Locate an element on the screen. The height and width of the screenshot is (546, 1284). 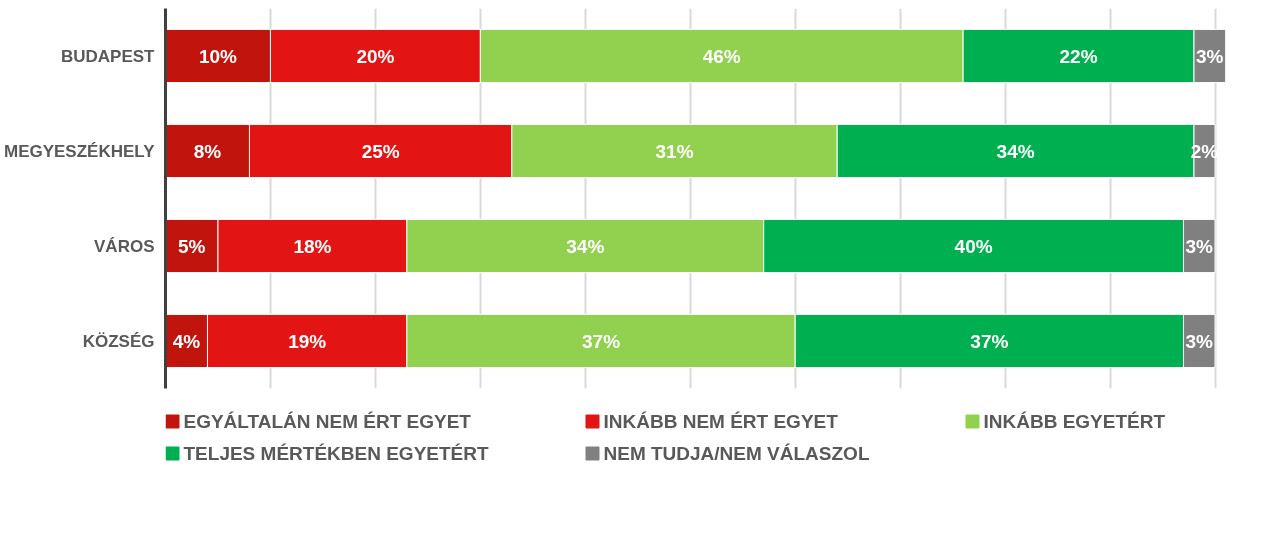
data-label: 8% is located at coordinates (207, 151).